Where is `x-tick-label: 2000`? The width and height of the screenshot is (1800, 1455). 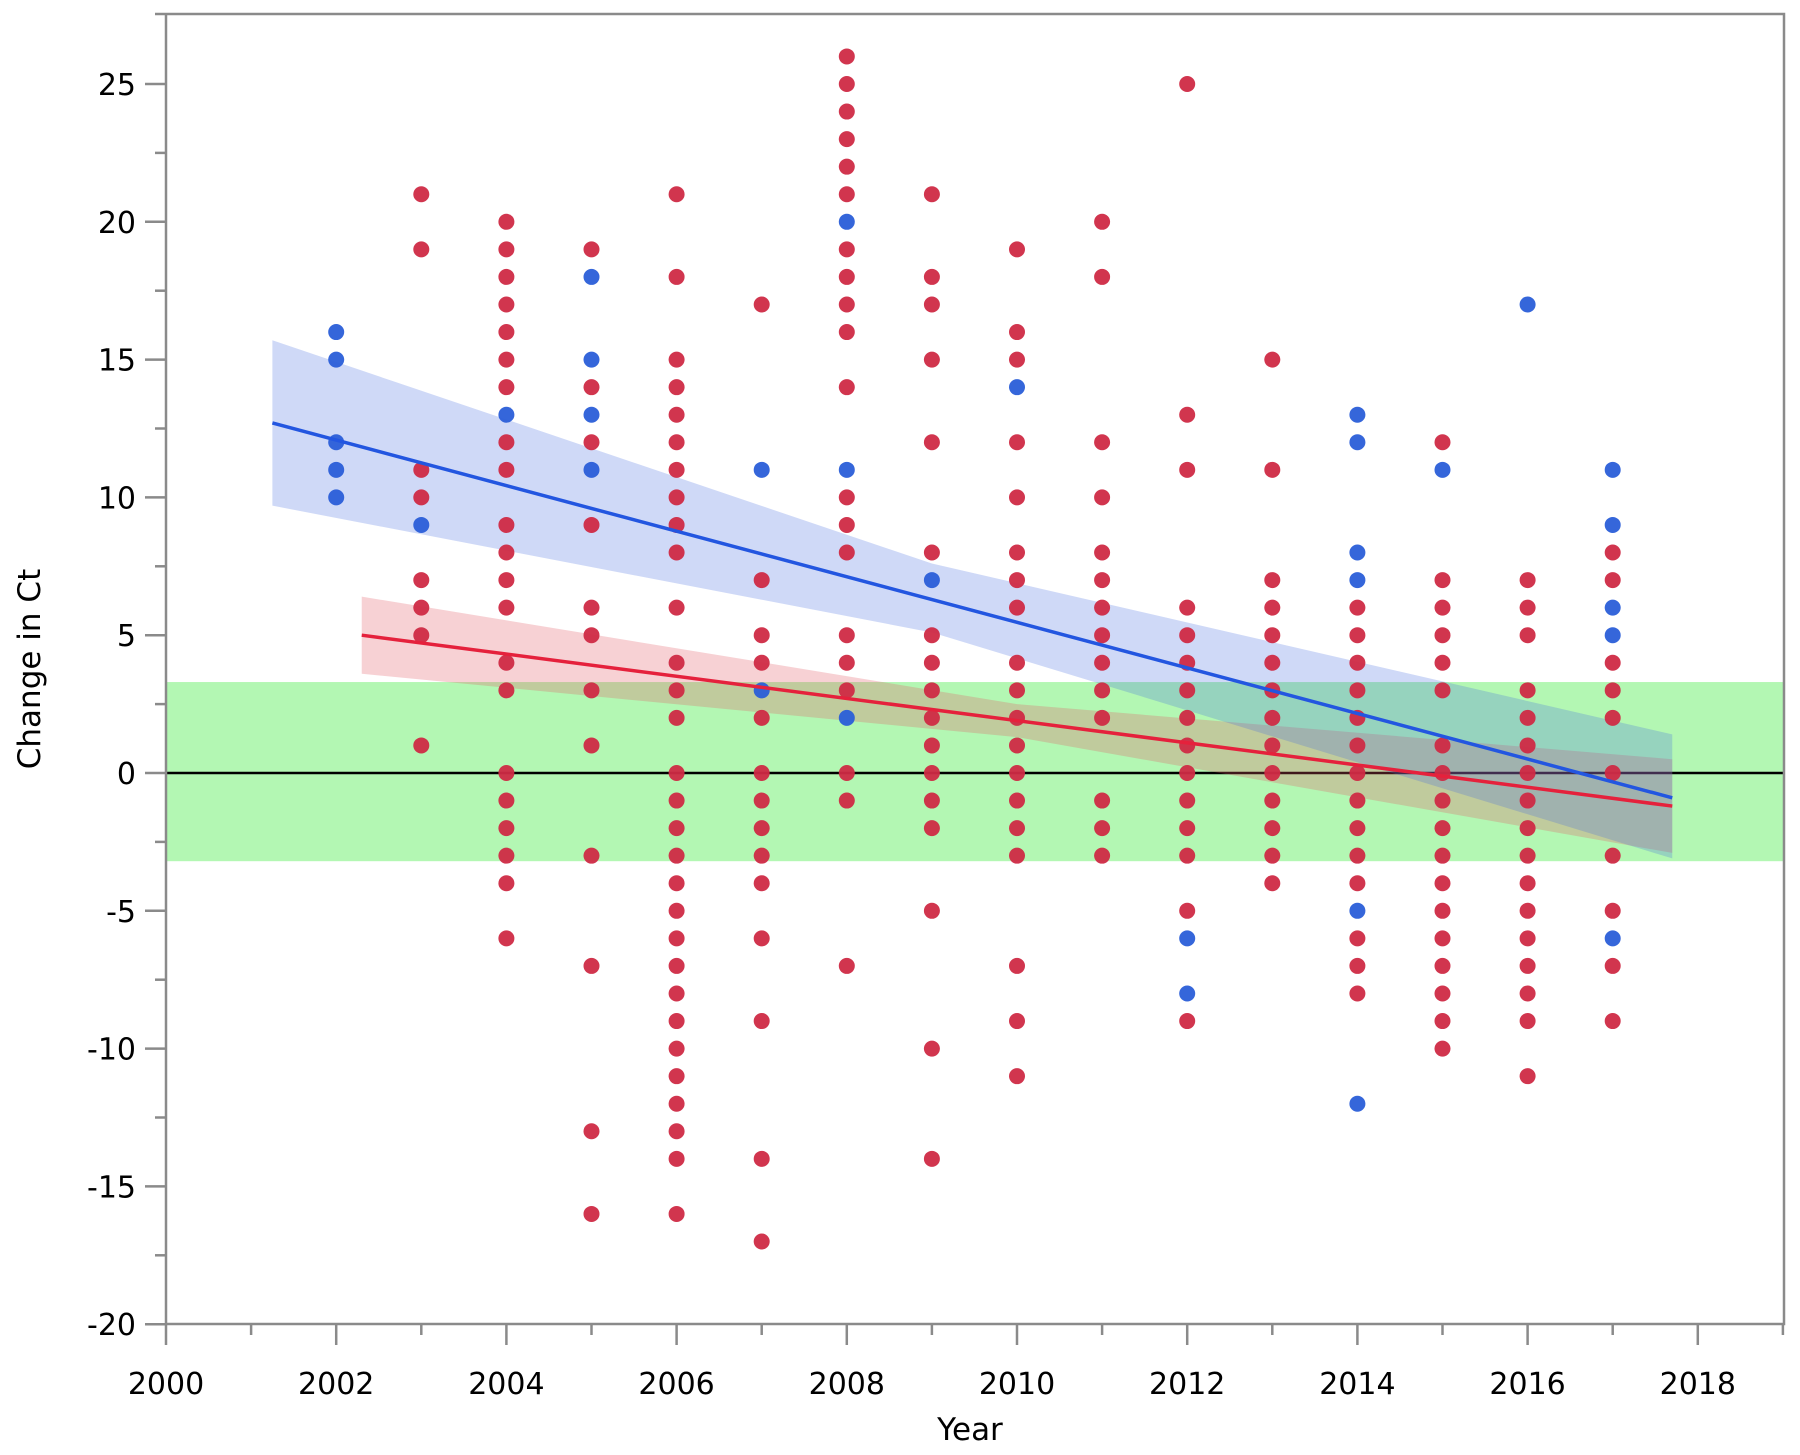 x-tick-label: 2000 is located at coordinates (166, 1384).